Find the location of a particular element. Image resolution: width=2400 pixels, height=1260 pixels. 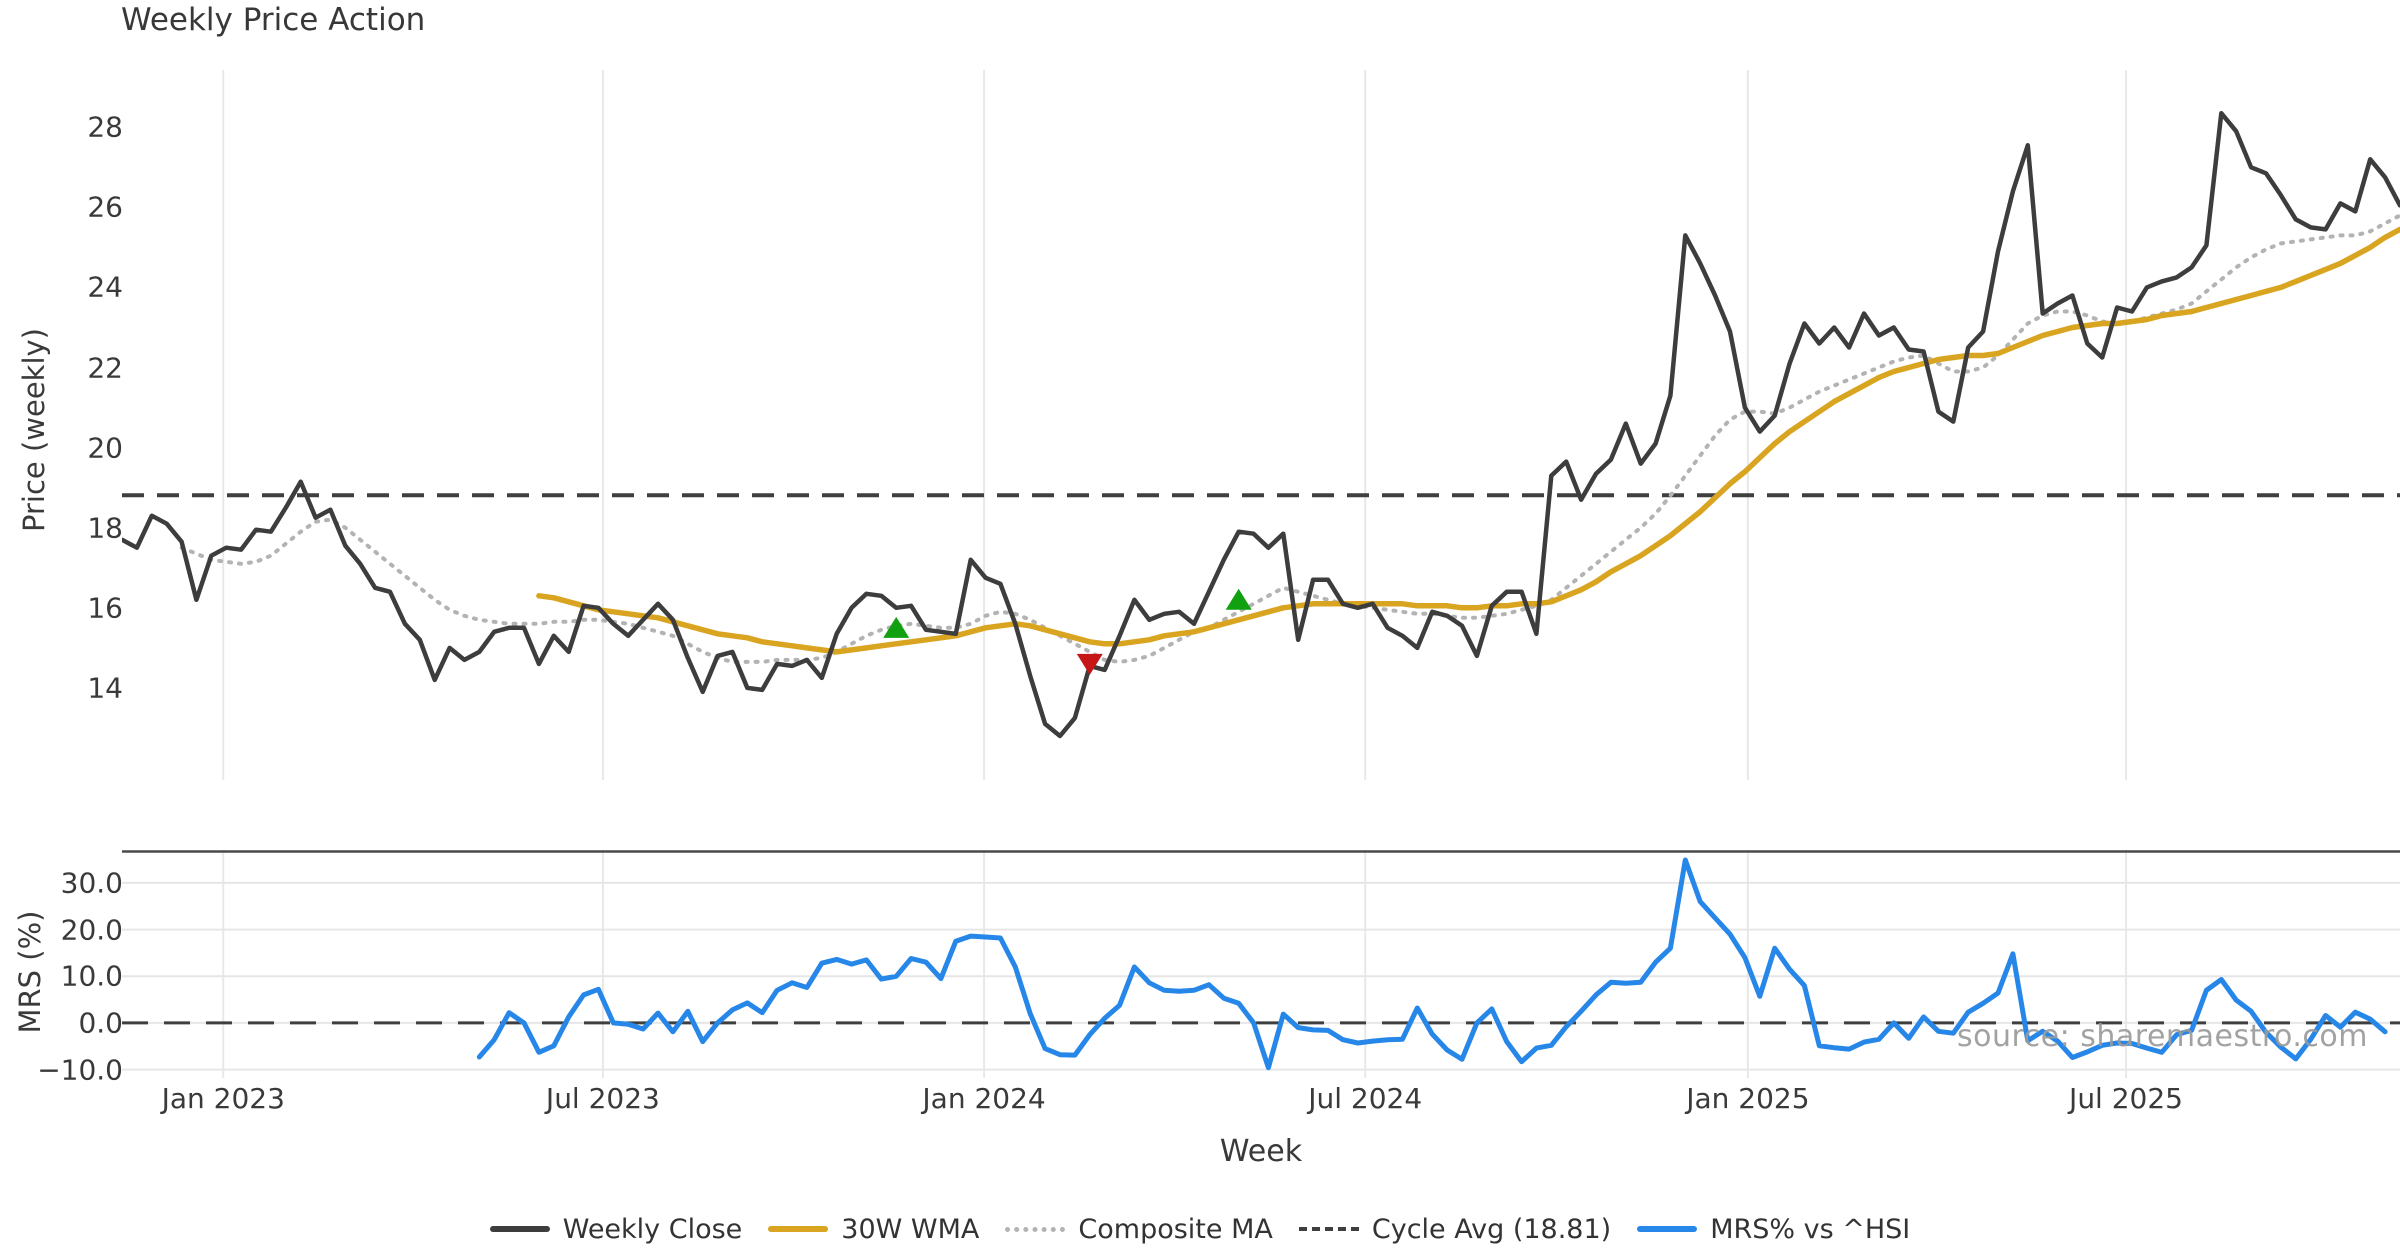

legend-item-composite-ma: Composite MA is located at coordinates (1139, 1229).